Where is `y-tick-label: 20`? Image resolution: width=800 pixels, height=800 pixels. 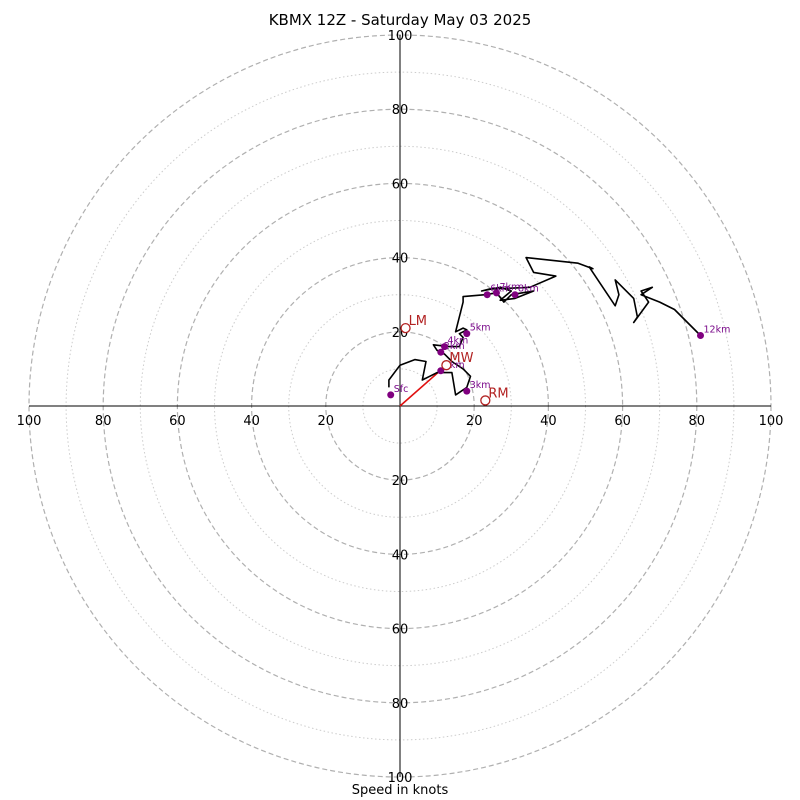
y-tick-label: 20 is located at coordinates (400, 481).